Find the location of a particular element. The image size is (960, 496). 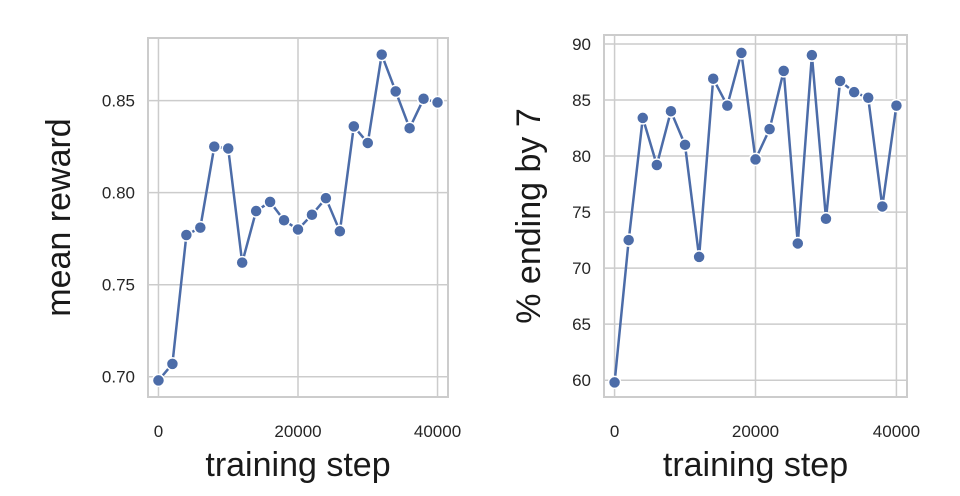

right-y-tick-label: 65 is located at coordinates (581, 324).